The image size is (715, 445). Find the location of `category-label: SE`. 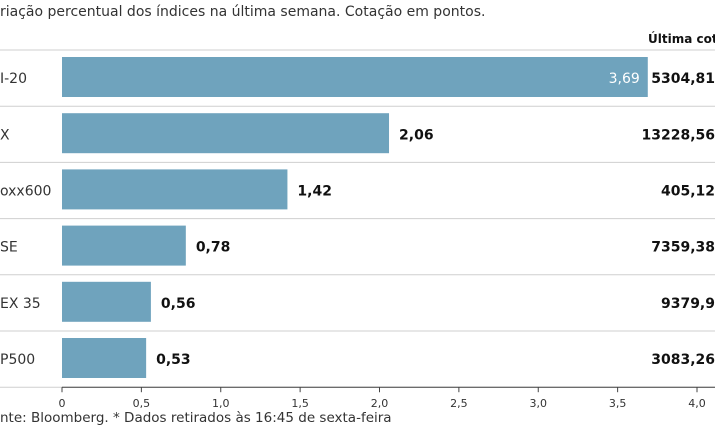

category-label: SE is located at coordinates (9, 248).